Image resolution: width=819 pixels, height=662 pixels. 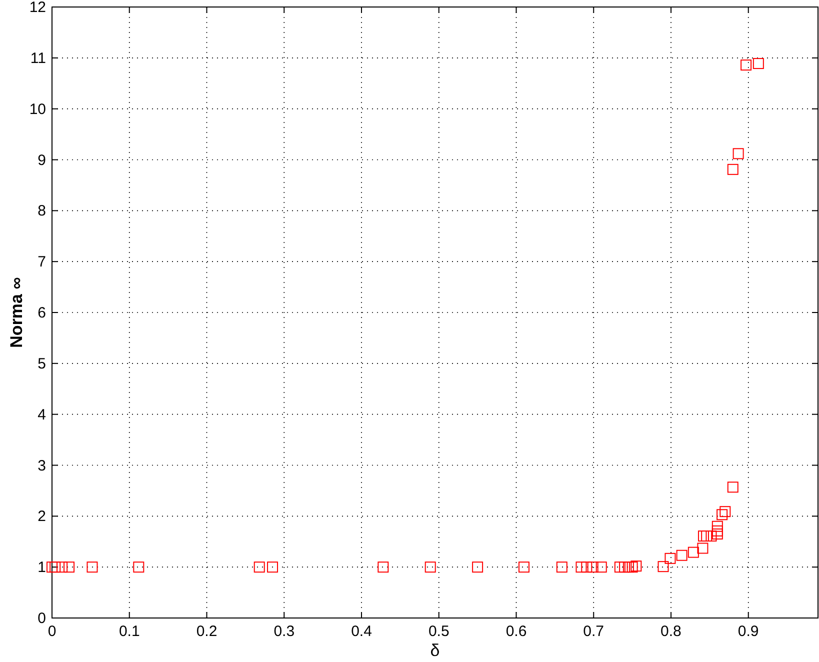 I want to click on y-tick-label: 1, so click(x=42, y=567).